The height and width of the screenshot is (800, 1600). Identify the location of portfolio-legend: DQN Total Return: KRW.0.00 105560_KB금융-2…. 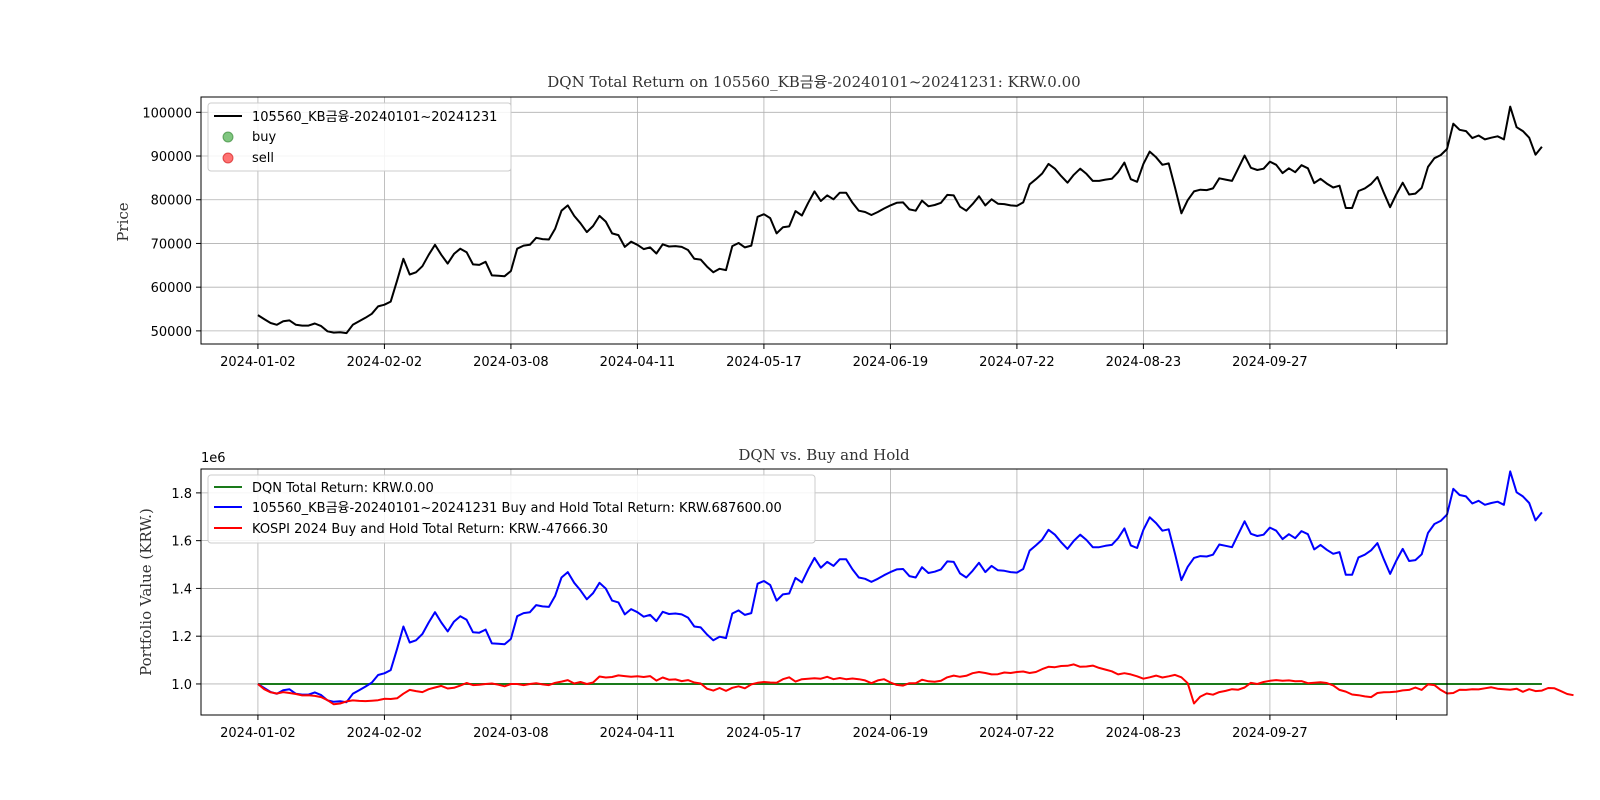
(511, 509).